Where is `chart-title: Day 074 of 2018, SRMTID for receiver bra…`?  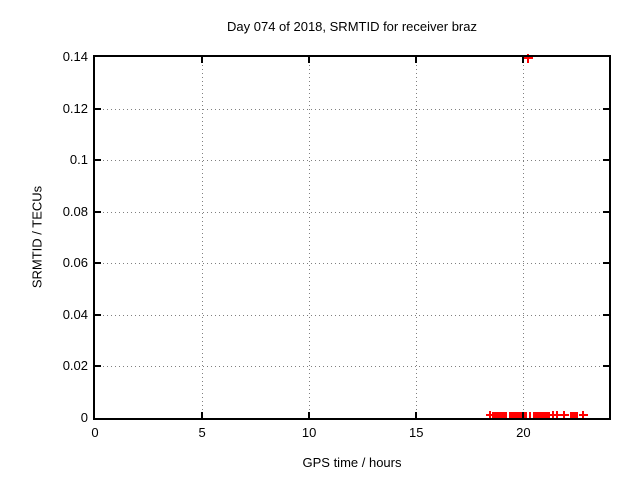
chart-title: Day 074 of 2018, SRMTID for receiver bra… is located at coordinates (352, 26).